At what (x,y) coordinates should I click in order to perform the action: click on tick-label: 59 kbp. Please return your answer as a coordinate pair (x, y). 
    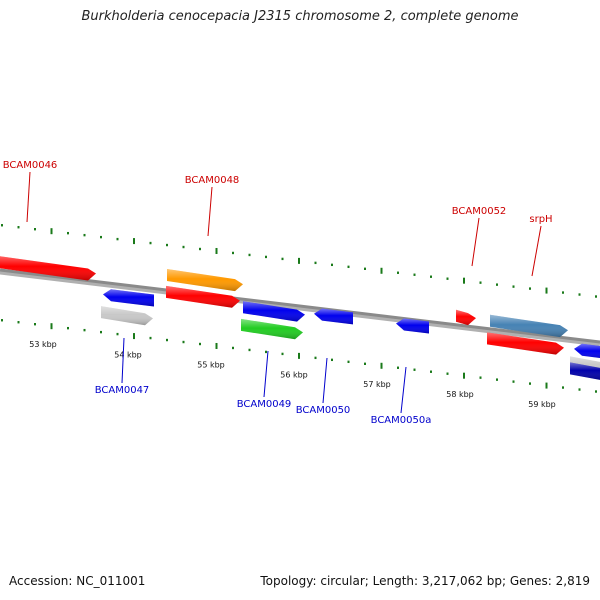
    Looking at the image, I should click on (542, 404).